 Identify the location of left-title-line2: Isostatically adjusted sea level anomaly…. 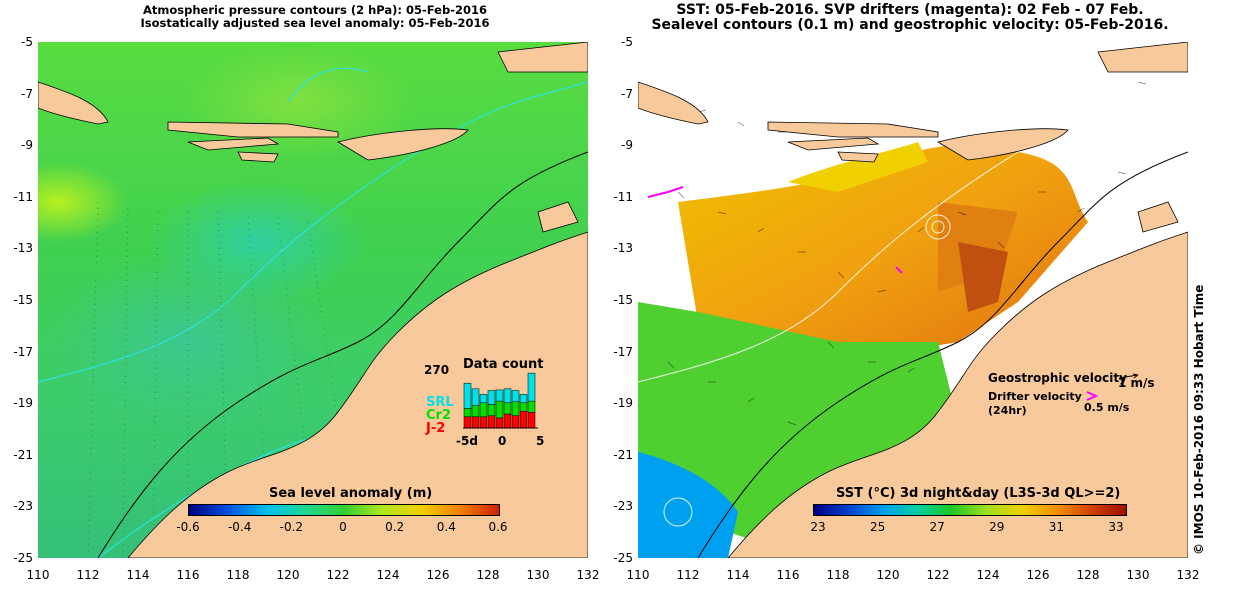
(315, 23).